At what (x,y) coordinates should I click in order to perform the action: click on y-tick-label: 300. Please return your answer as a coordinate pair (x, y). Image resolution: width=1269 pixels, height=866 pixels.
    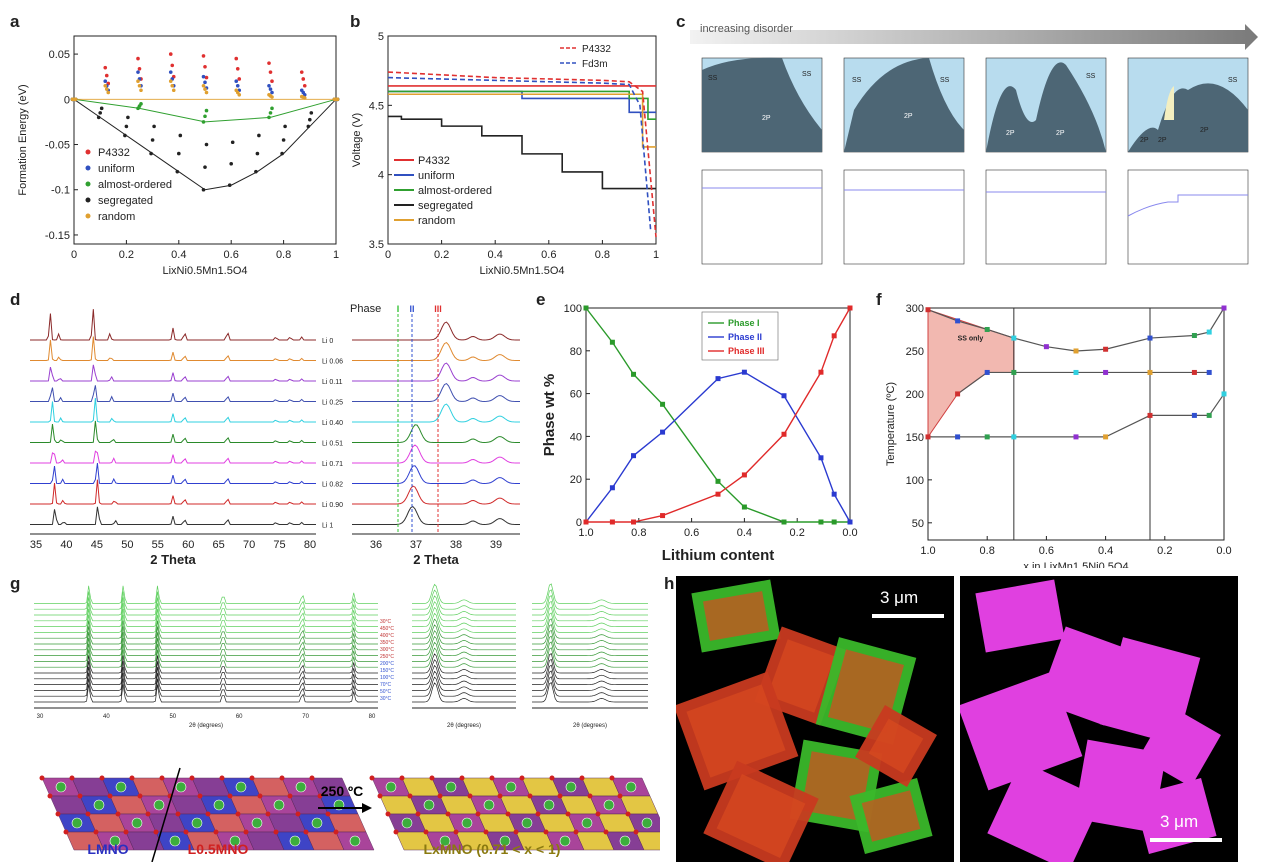
    Looking at the image, I should click on (915, 309).